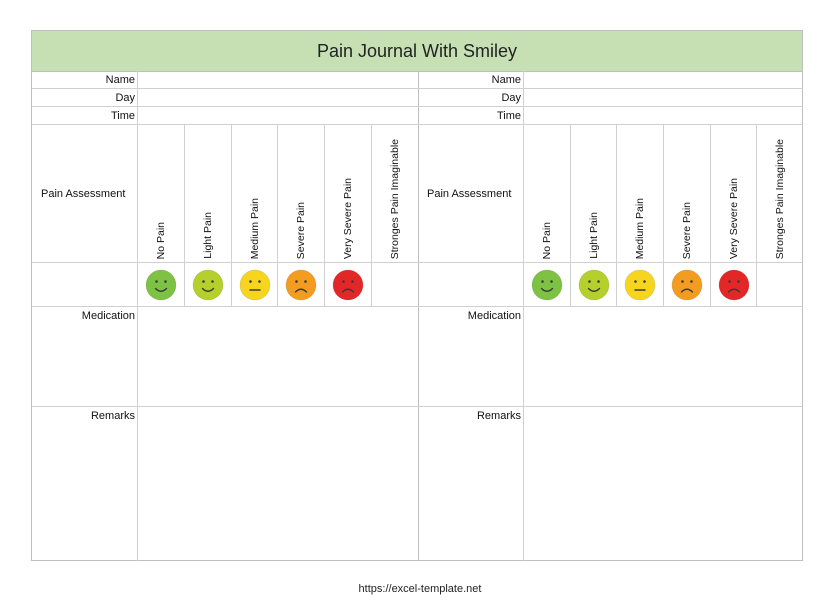  What do you see at coordinates (417, 51) in the screenshot?
I see `page-title: Pain Journal With Smiley` at bounding box center [417, 51].